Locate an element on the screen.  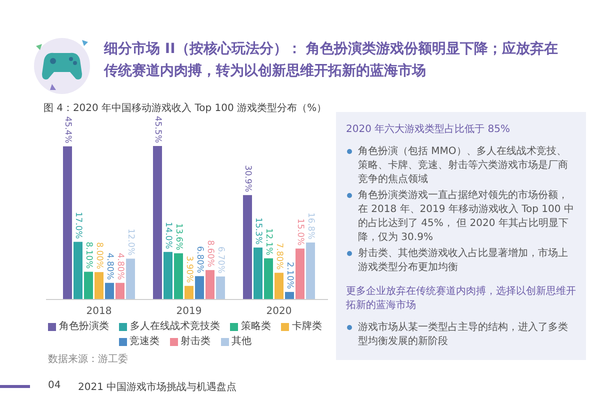
data-label: 15.0% is located at coordinates (300, 232).